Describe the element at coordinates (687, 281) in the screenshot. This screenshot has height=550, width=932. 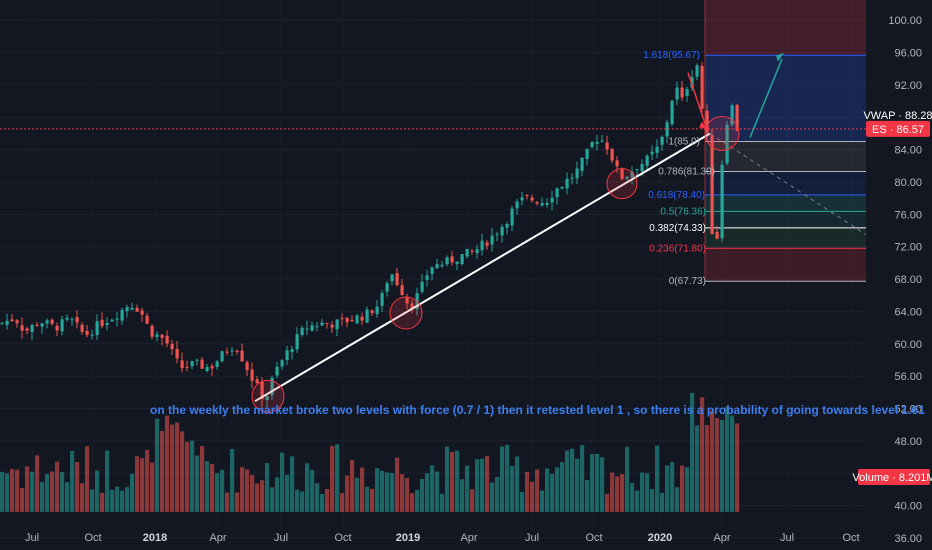
I see `fib-label: 0(67.73)` at that location.